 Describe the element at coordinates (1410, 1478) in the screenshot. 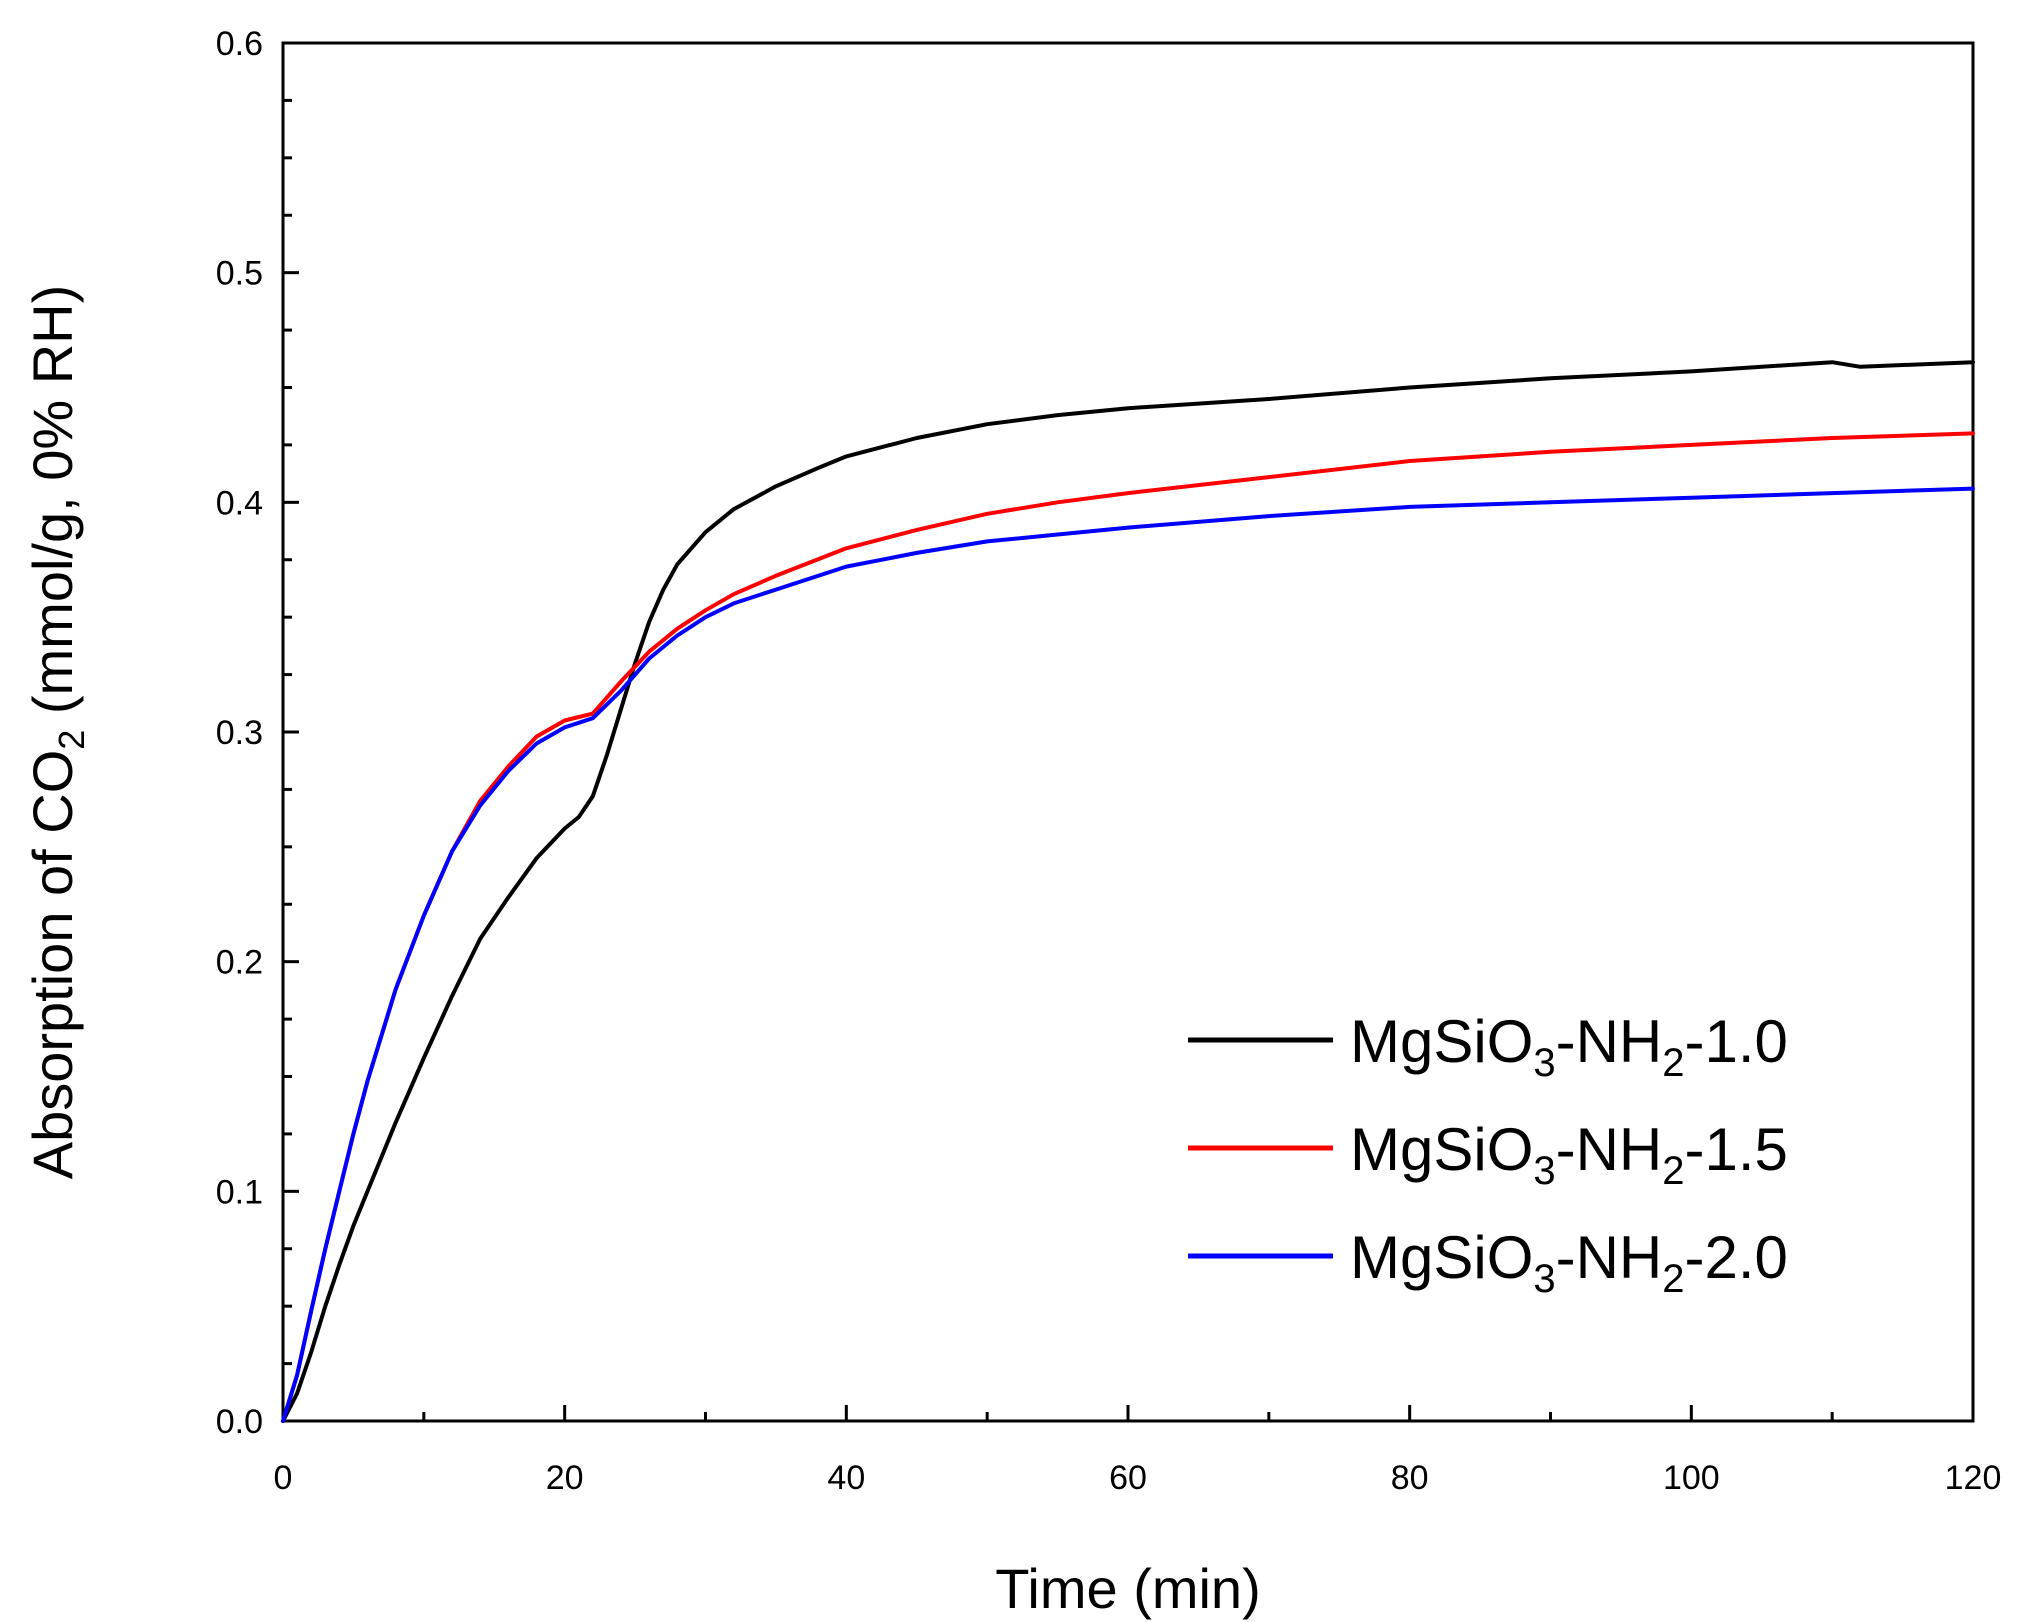

I see `x-tick-label: 80` at that location.